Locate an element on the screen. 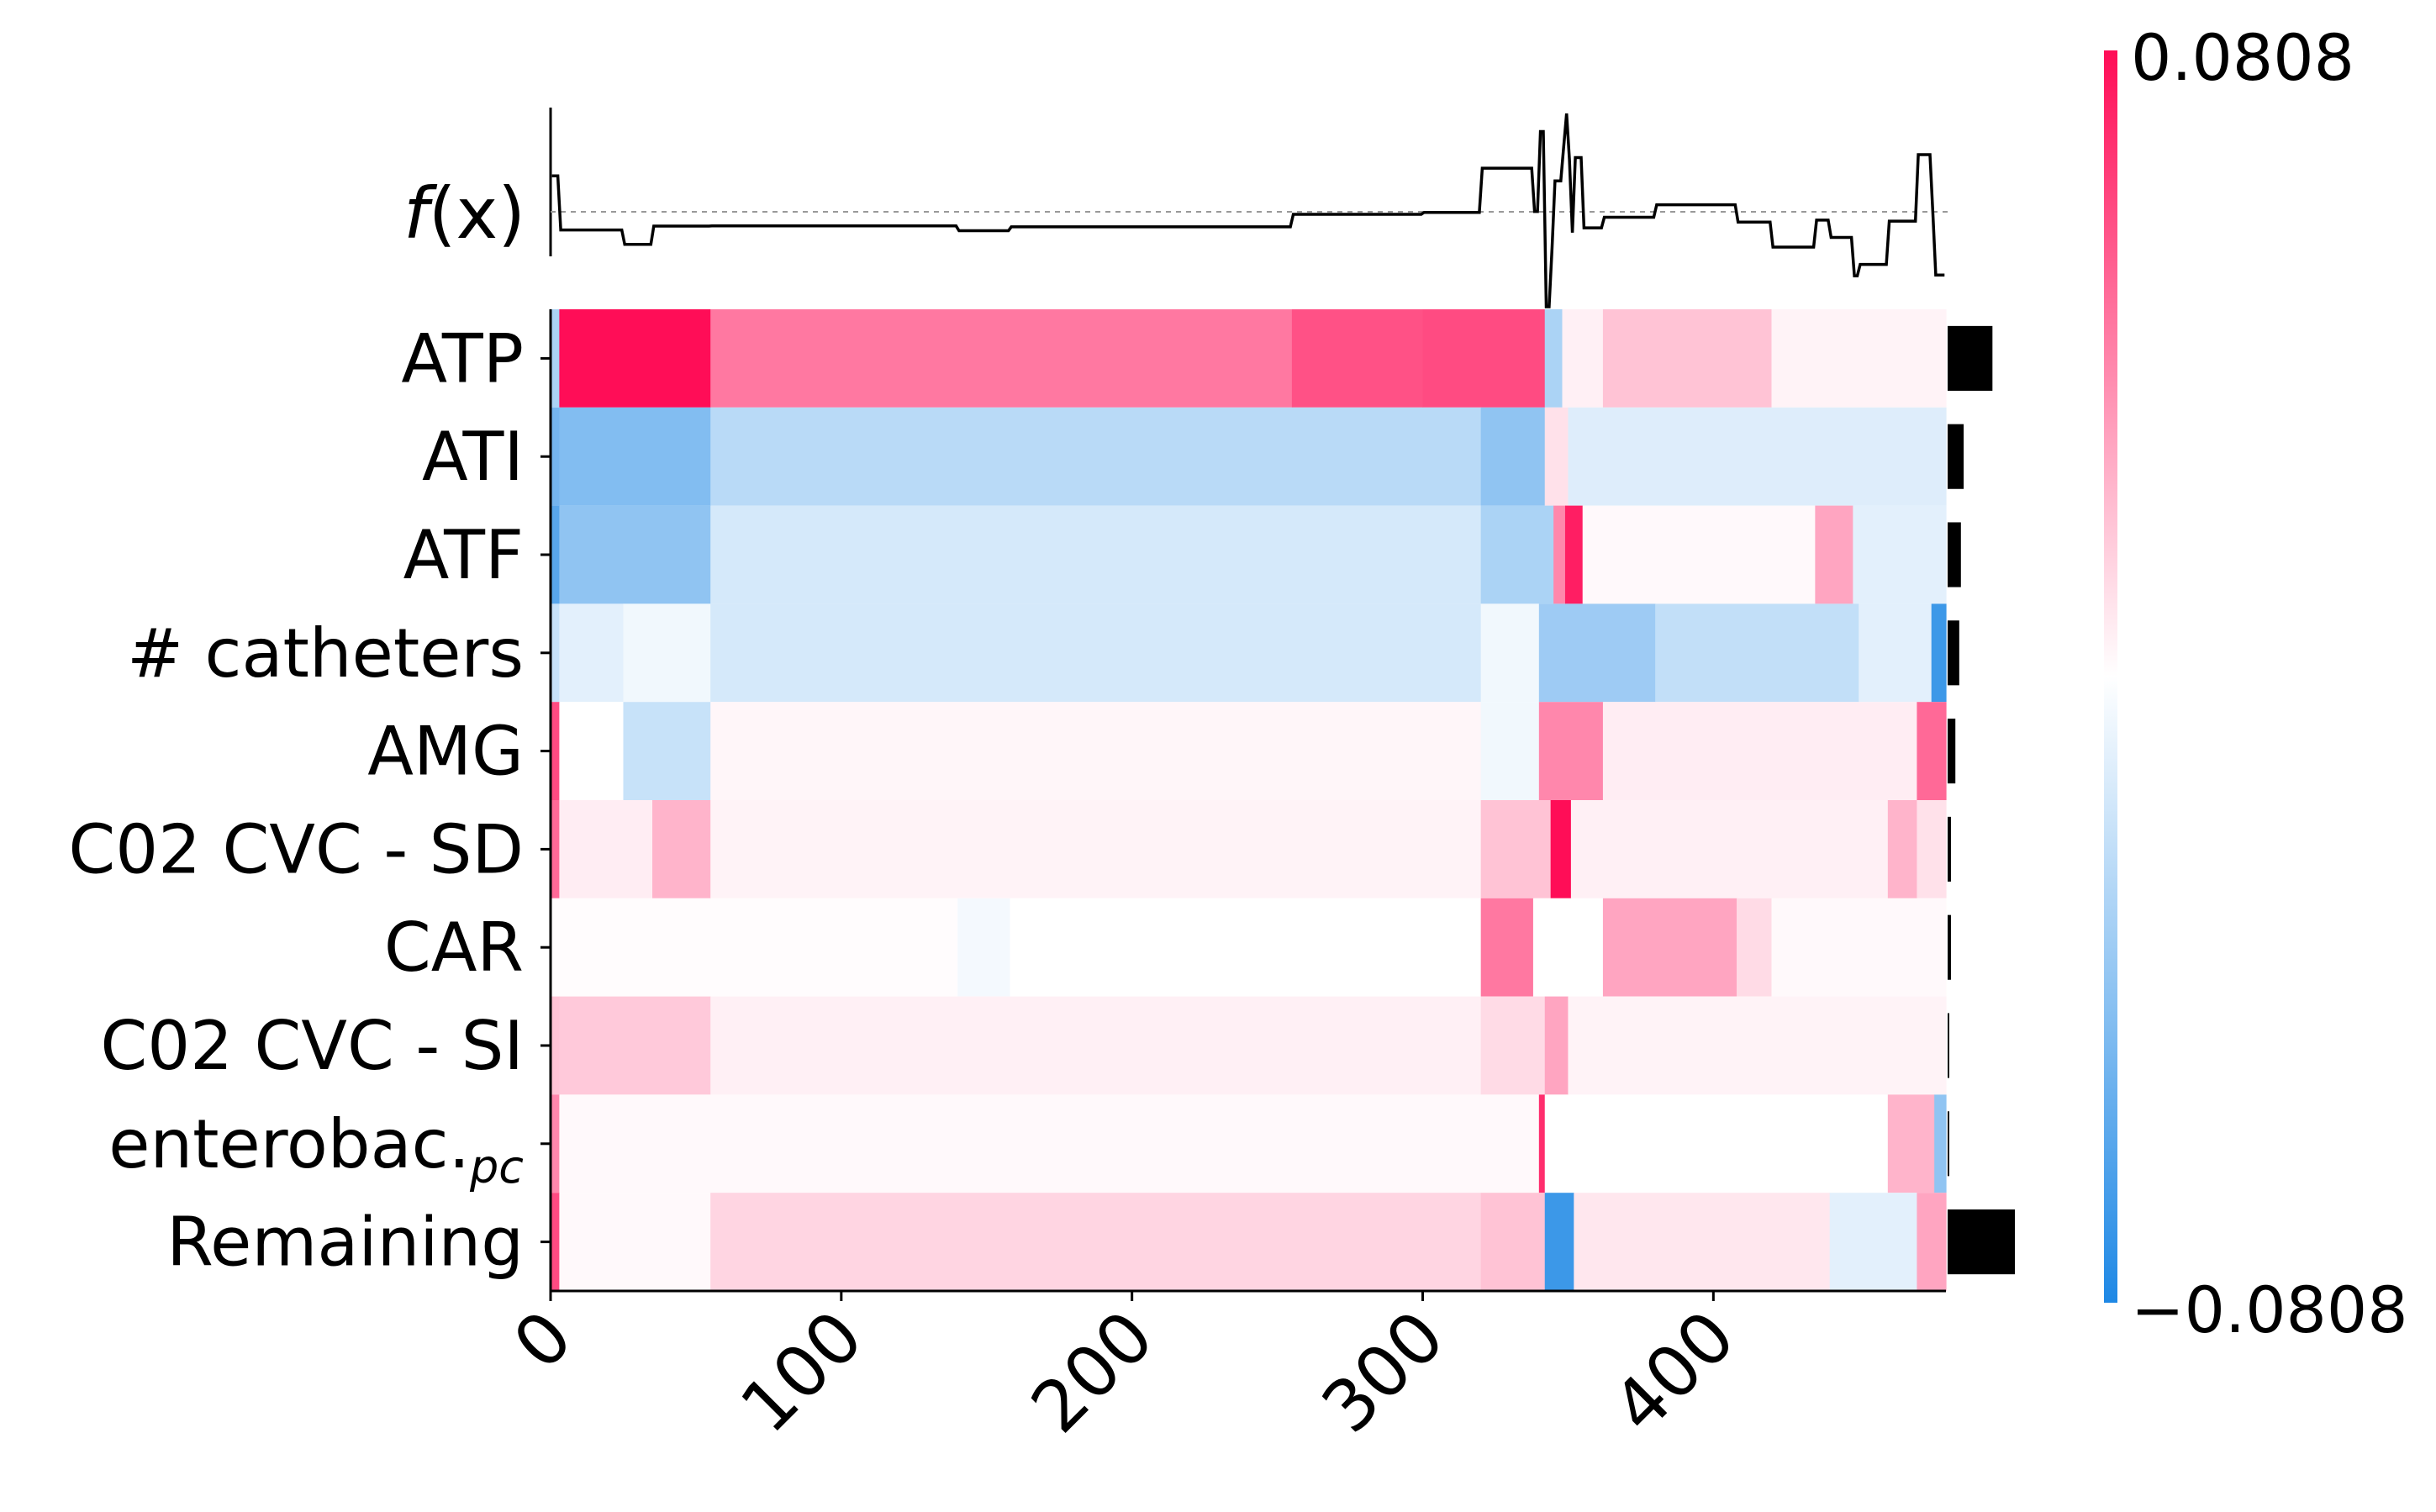  fx-line-plot: f(x) is located at coordinates (1176, 208).